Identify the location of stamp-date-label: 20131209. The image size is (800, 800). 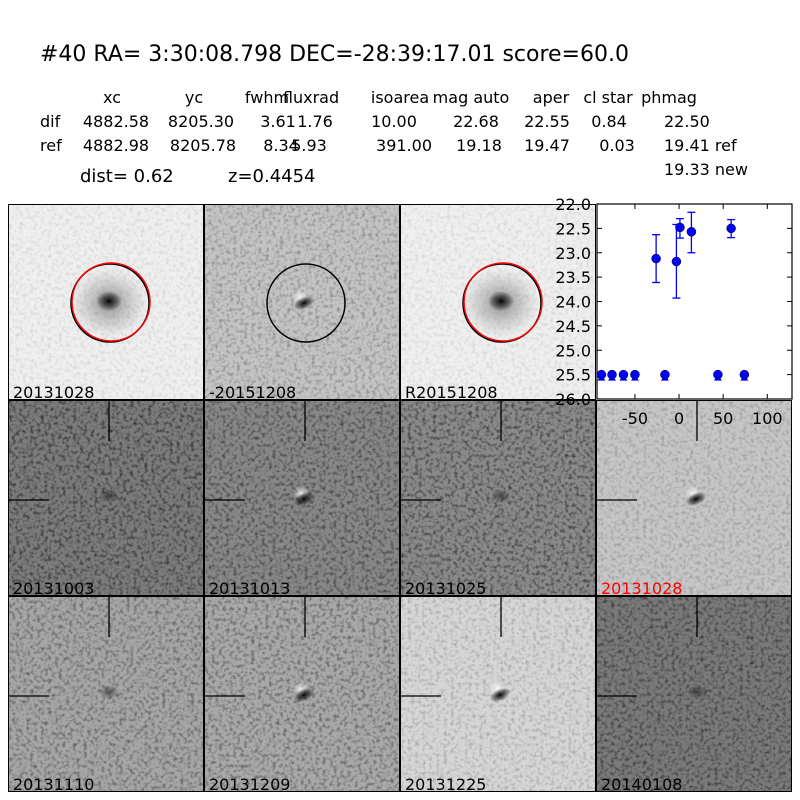
(250, 783).